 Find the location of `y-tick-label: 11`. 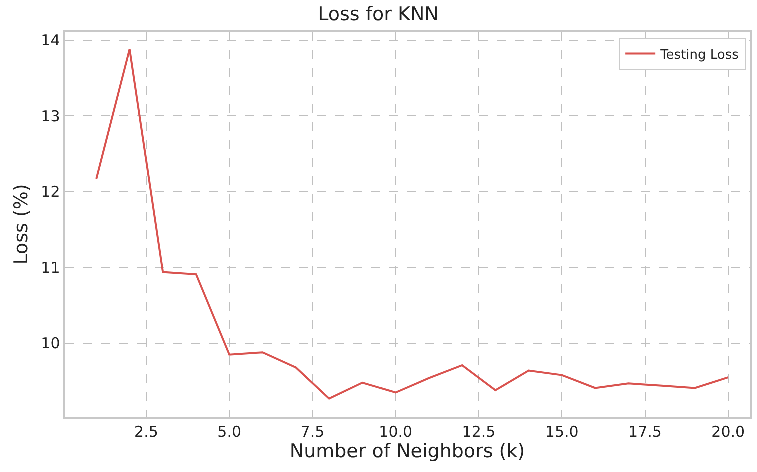

y-tick-label: 11 is located at coordinates (50, 267).